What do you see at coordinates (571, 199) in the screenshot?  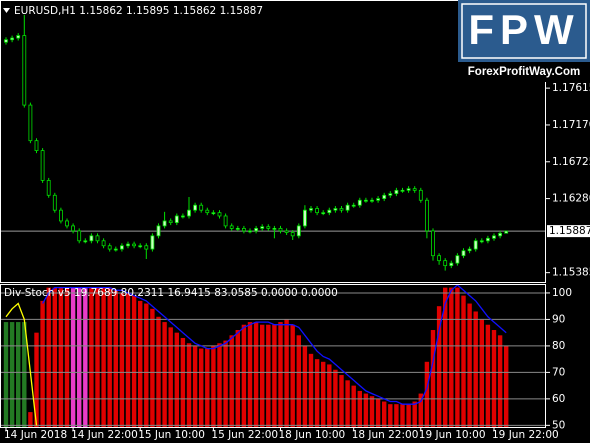 I see `y-tick-label: 1.16280` at bounding box center [571, 199].